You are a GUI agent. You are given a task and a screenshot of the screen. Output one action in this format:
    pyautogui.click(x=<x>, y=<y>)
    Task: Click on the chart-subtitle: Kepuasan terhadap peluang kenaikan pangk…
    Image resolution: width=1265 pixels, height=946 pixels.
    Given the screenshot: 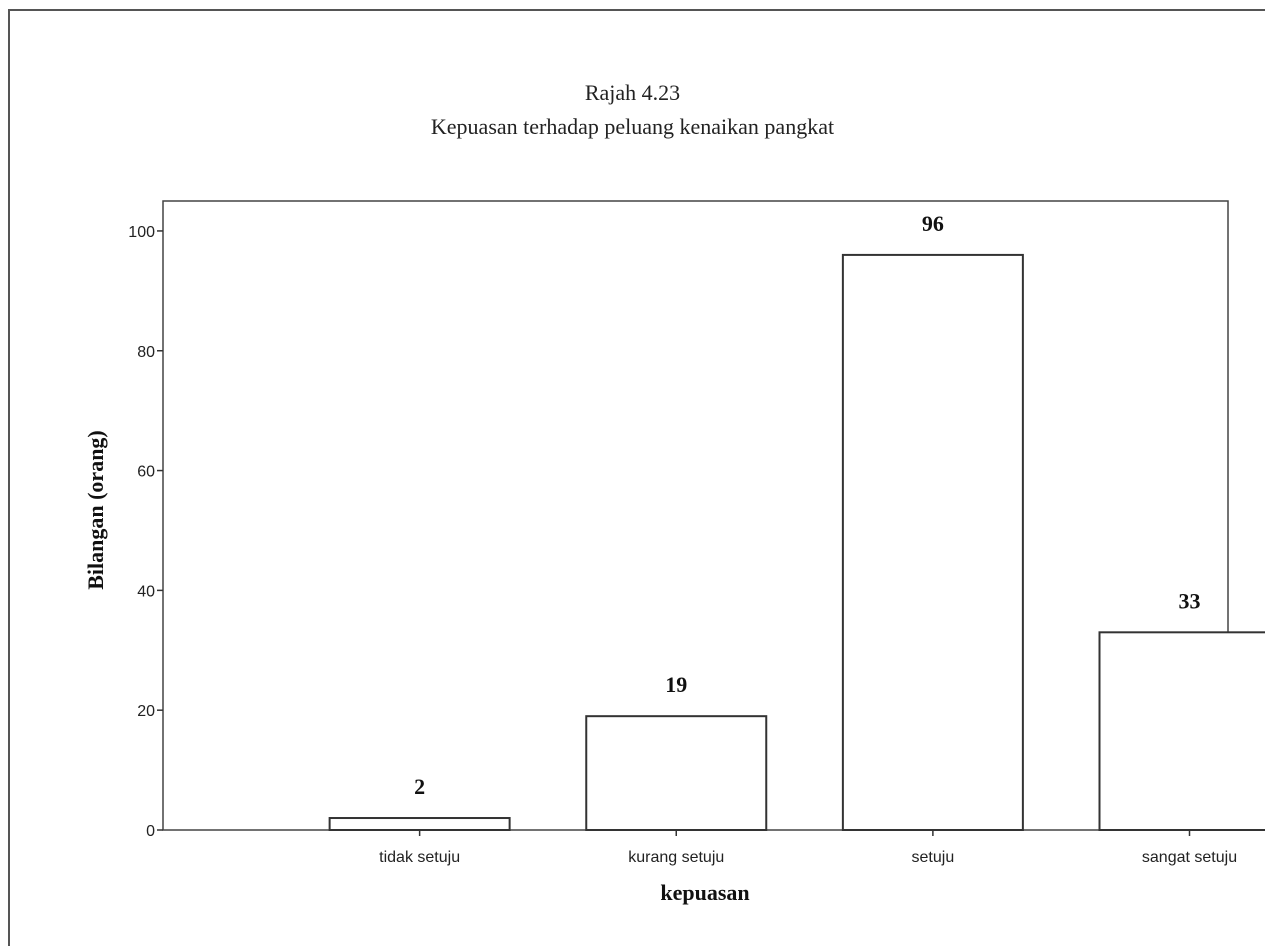 What is the action you would take?
    pyautogui.click(x=632, y=126)
    